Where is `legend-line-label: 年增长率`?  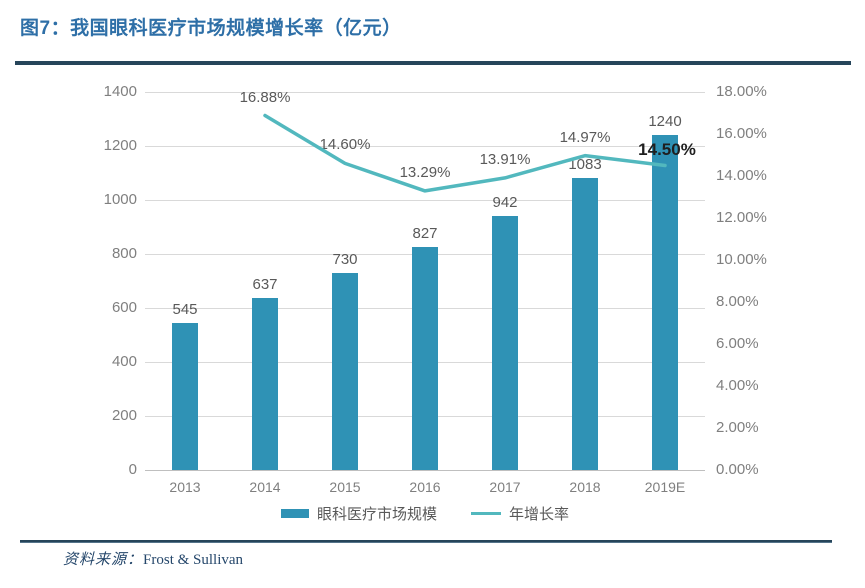 legend-line-label: 年增长率 is located at coordinates (539, 514).